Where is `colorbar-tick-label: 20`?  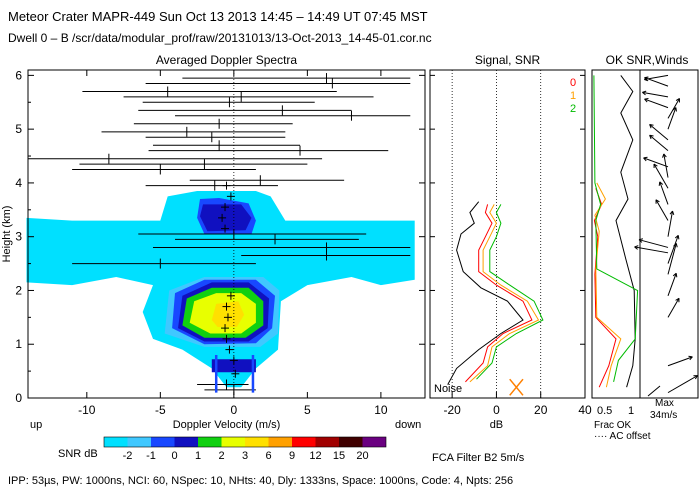 colorbar-tick-label: 20 is located at coordinates (362, 456).